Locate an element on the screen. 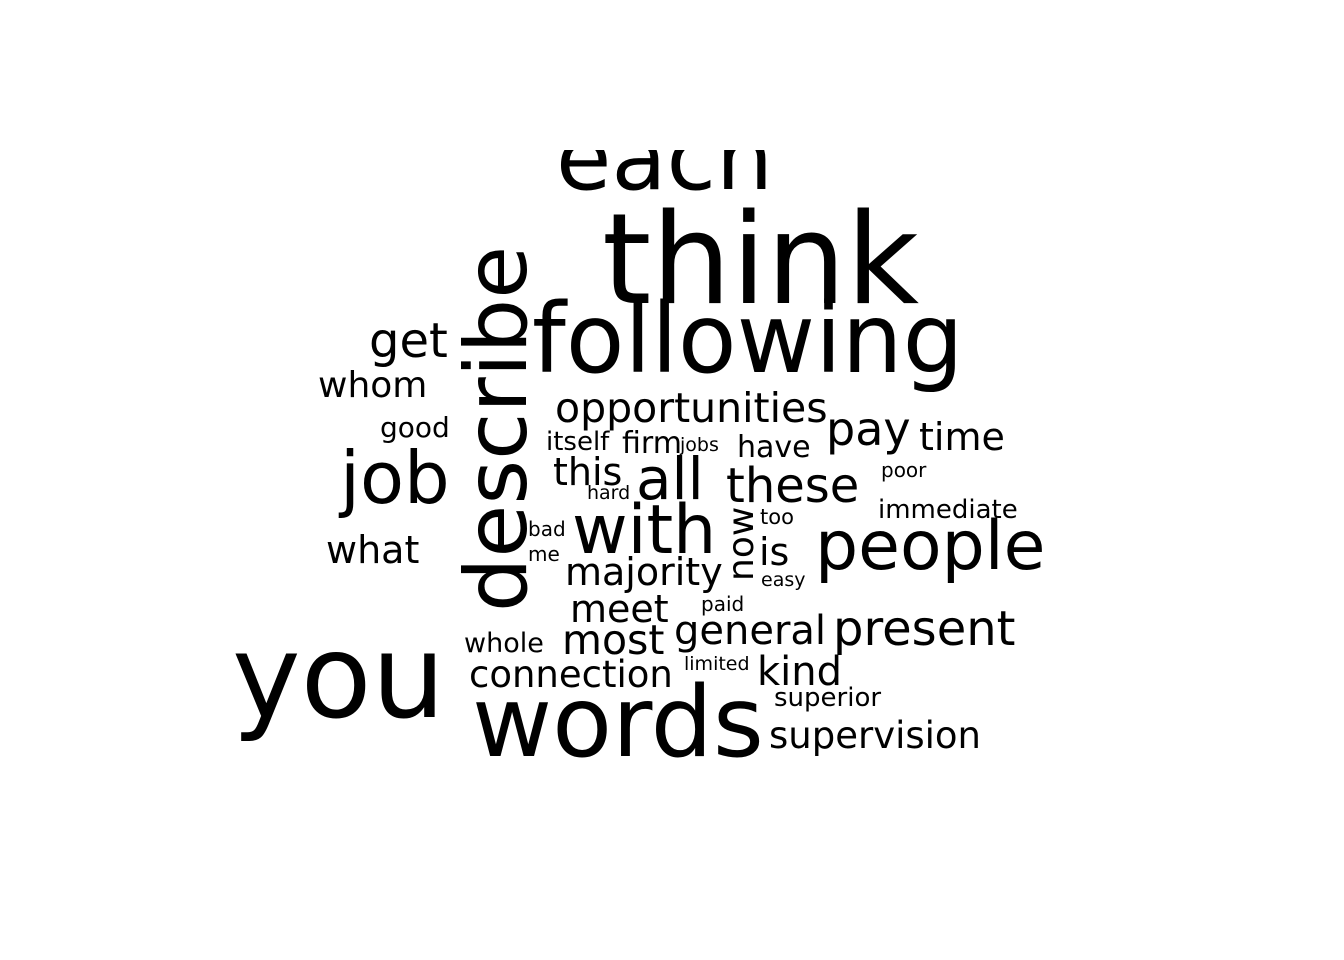 This screenshot has width=1344, height=960. word-bad: bad is located at coordinates (547, 529).